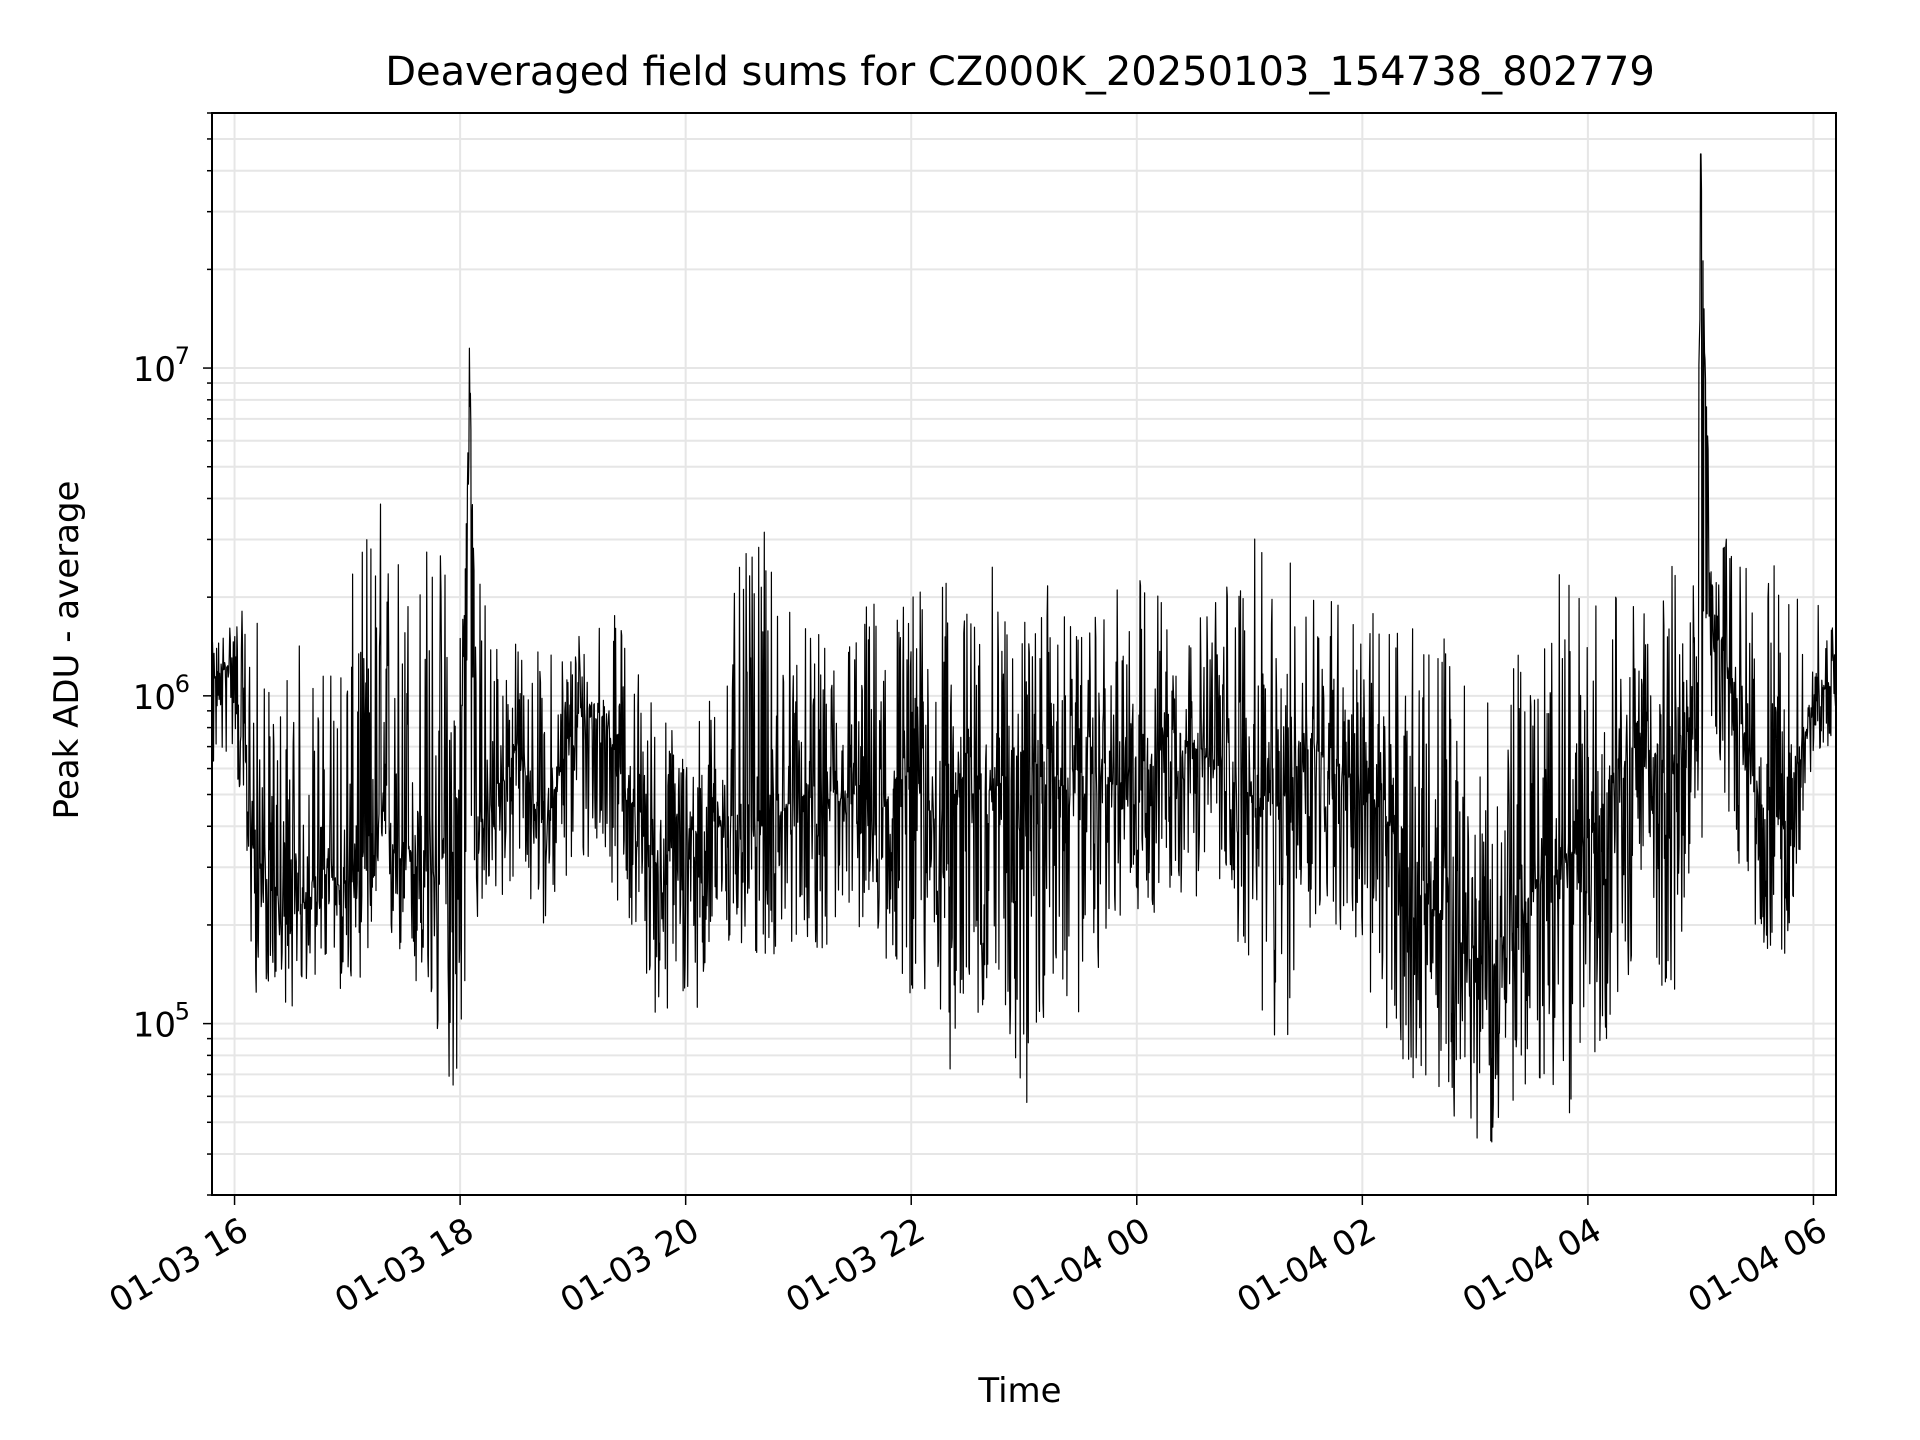 This screenshot has height=1440, width=1920. Describe the element at coordinates (1019, 1391) in the screenshot. I see `x-axis-label: Time` at that location.